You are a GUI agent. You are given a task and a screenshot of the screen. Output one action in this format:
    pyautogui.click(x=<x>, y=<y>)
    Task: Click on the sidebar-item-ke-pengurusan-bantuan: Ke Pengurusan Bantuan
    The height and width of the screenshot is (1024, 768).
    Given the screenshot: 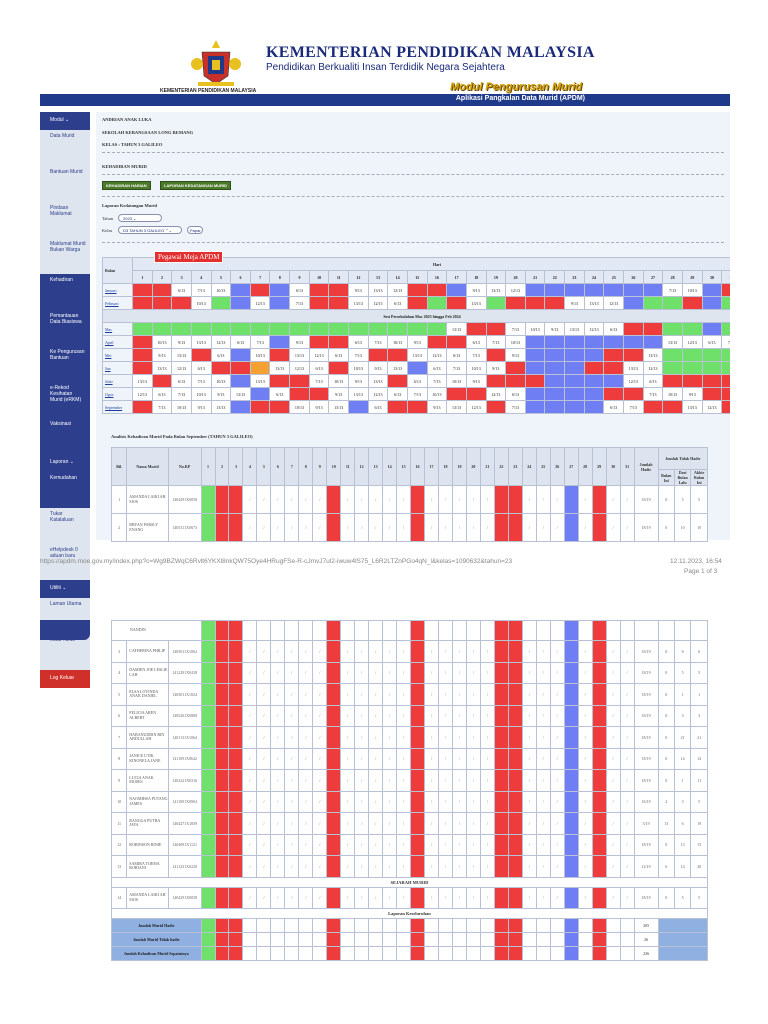 What is the action you would take?
    pyautogui.click(x=67, y=355)
    